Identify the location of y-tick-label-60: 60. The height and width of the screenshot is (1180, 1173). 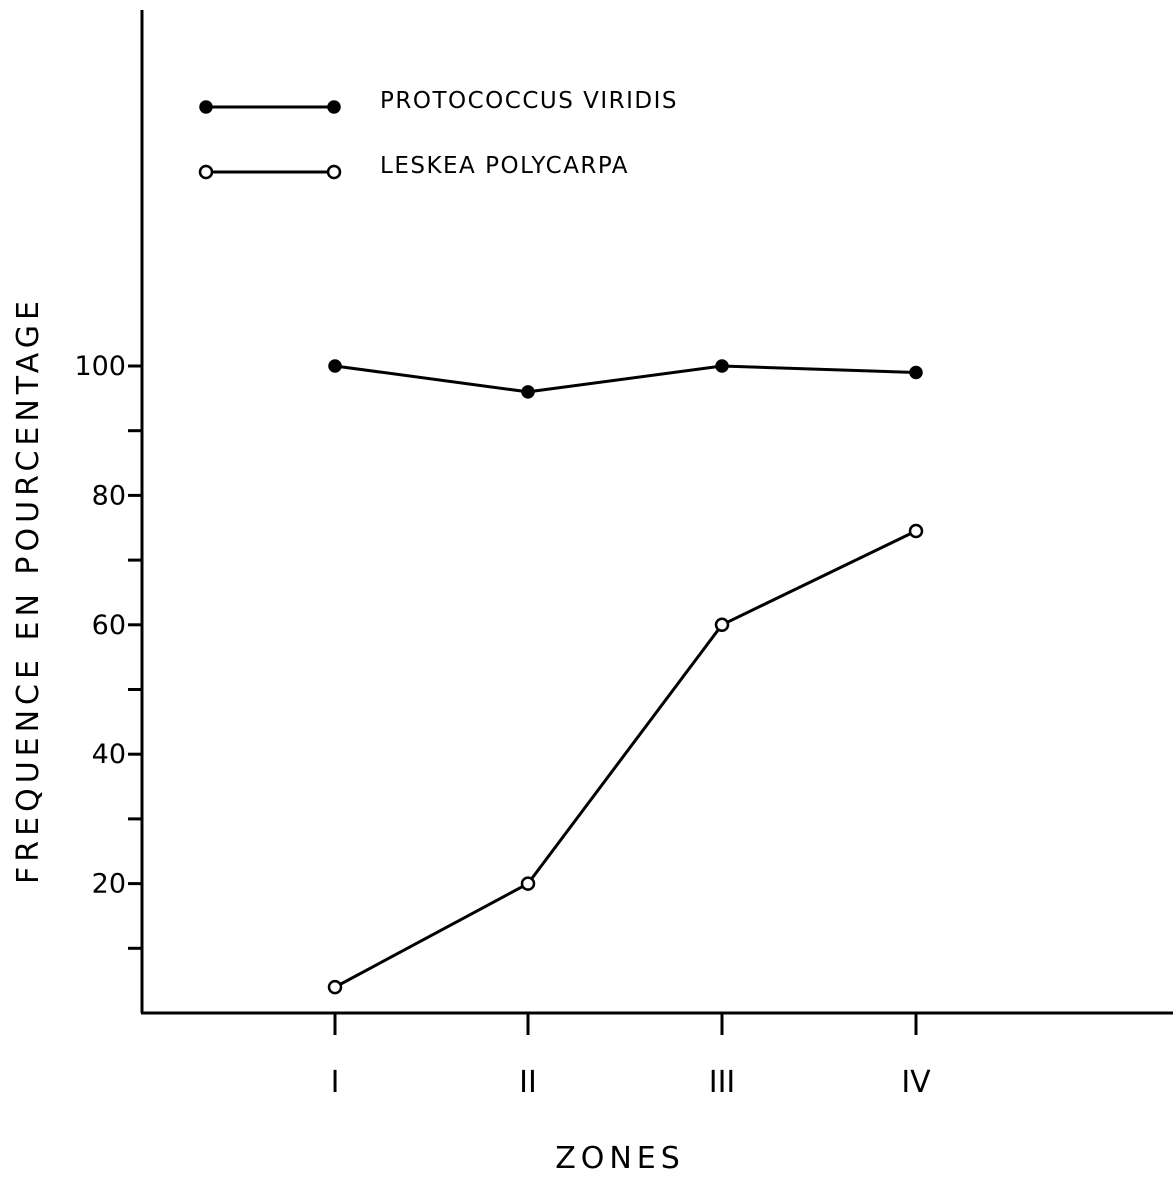
(109, 625).